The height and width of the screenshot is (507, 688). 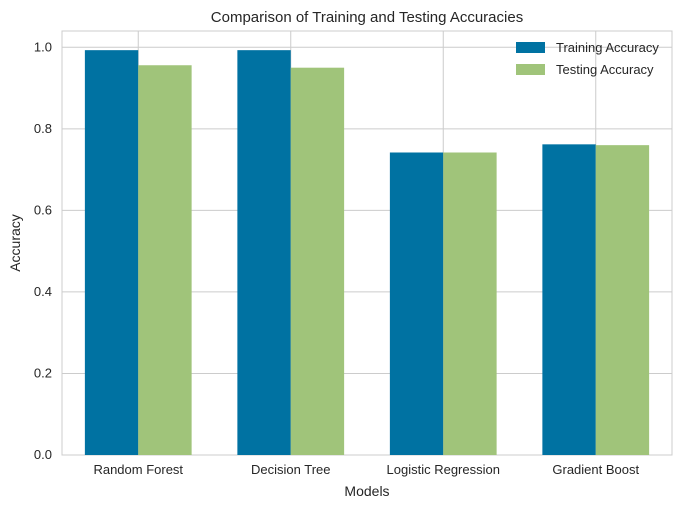 I want to click on legend-label: Testing Accuracy, so click(x=605, y=69).